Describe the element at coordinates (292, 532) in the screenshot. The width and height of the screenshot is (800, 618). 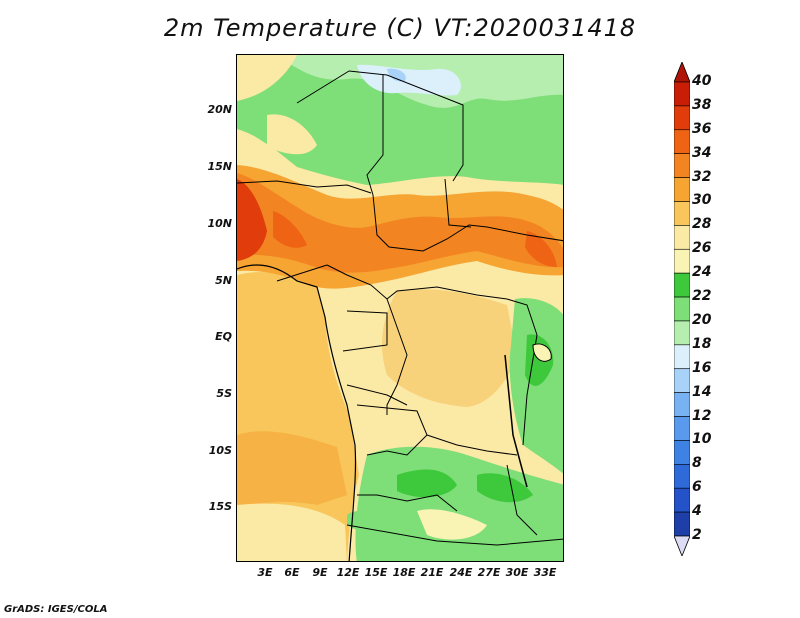
I see `ocean-cool-region` at that location.